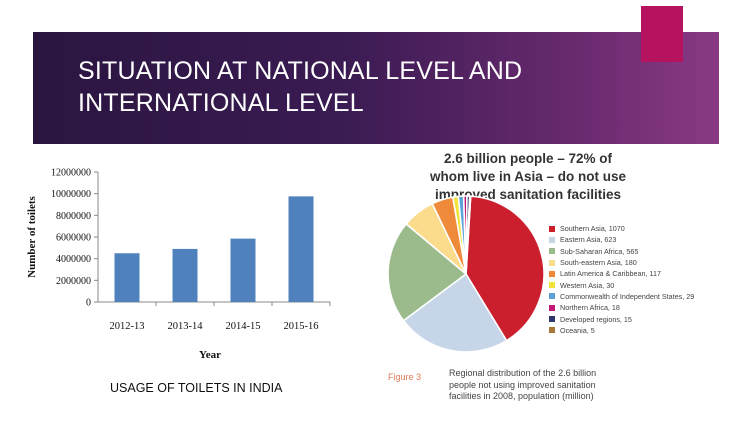  Describe the element at coordinates (621, 239) in the screenshot. I see `legend-item: Eastern Asia, 623` at that location.